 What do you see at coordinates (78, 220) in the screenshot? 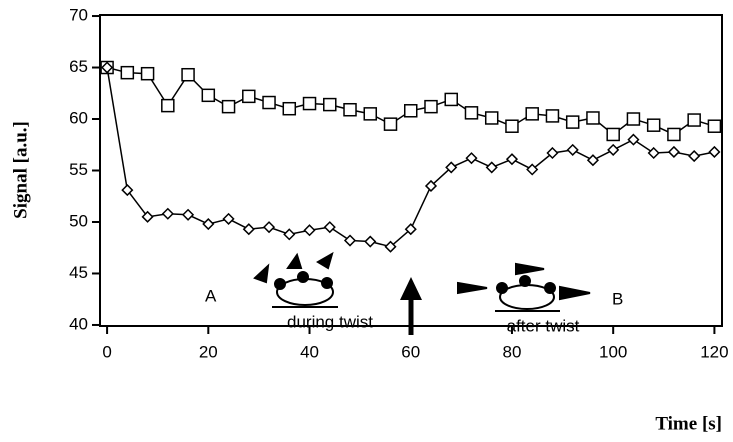
I see `y-tick-label: 50` at bounding box center [78, 220].